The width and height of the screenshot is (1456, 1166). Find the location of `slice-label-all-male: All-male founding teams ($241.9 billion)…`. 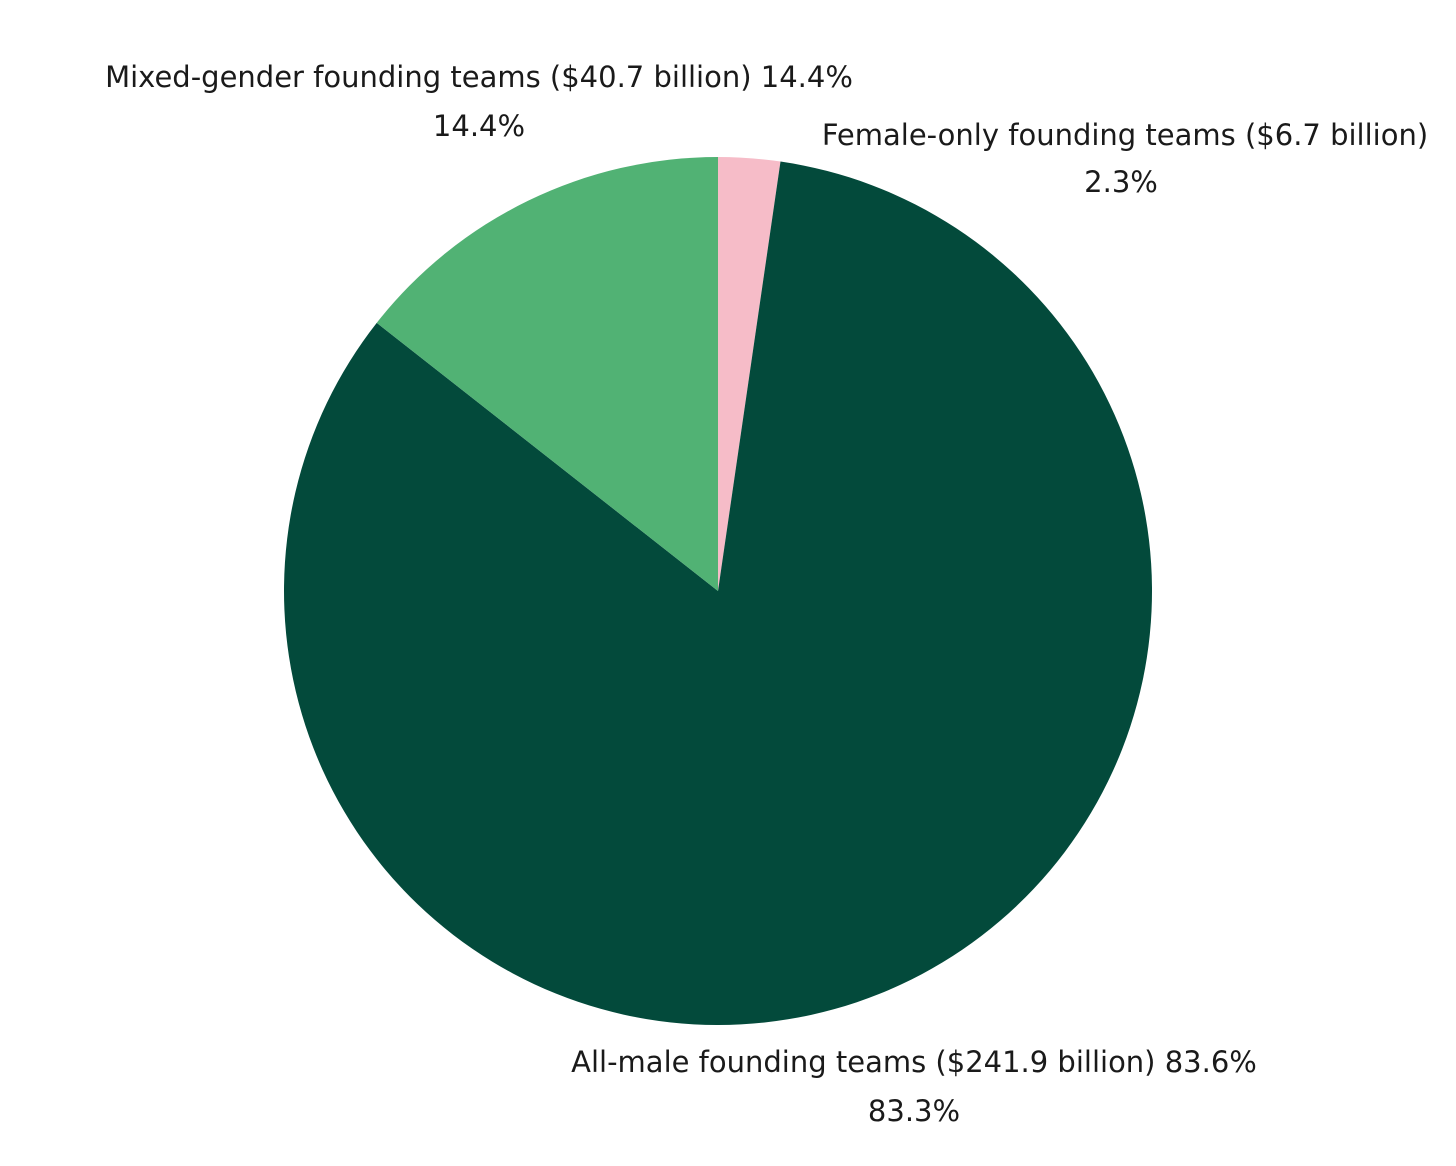

slice-label-all-male: All-male founding teams ($241.9 billion)… is located at coordinates (914, 1062).